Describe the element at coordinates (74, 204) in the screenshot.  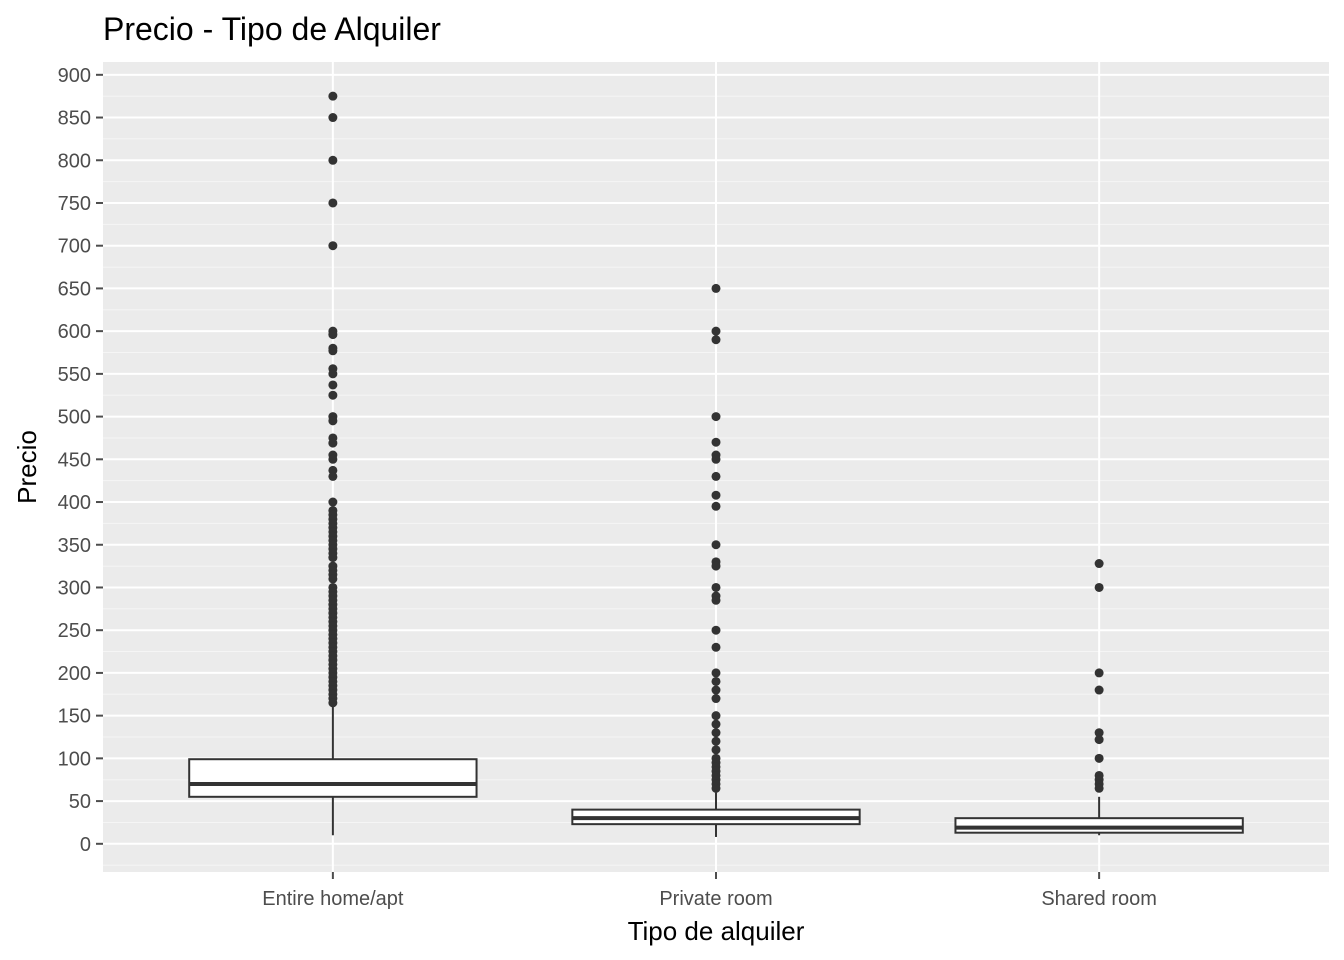
I see `y-tick-label: 750` at that location.